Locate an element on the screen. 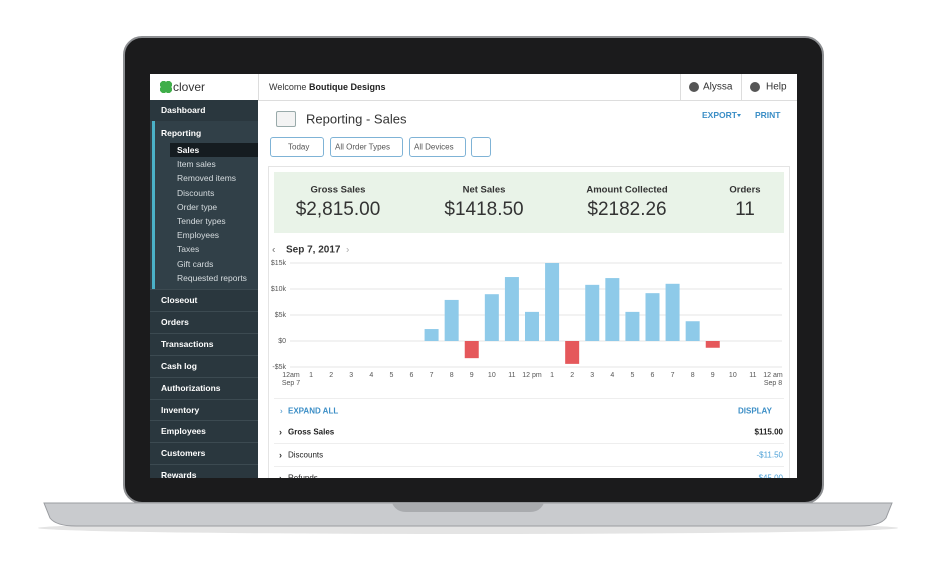 The height and width of the screenshot is (564, 936). merchant: Boutique Designs is located at coordinates (347, 87).